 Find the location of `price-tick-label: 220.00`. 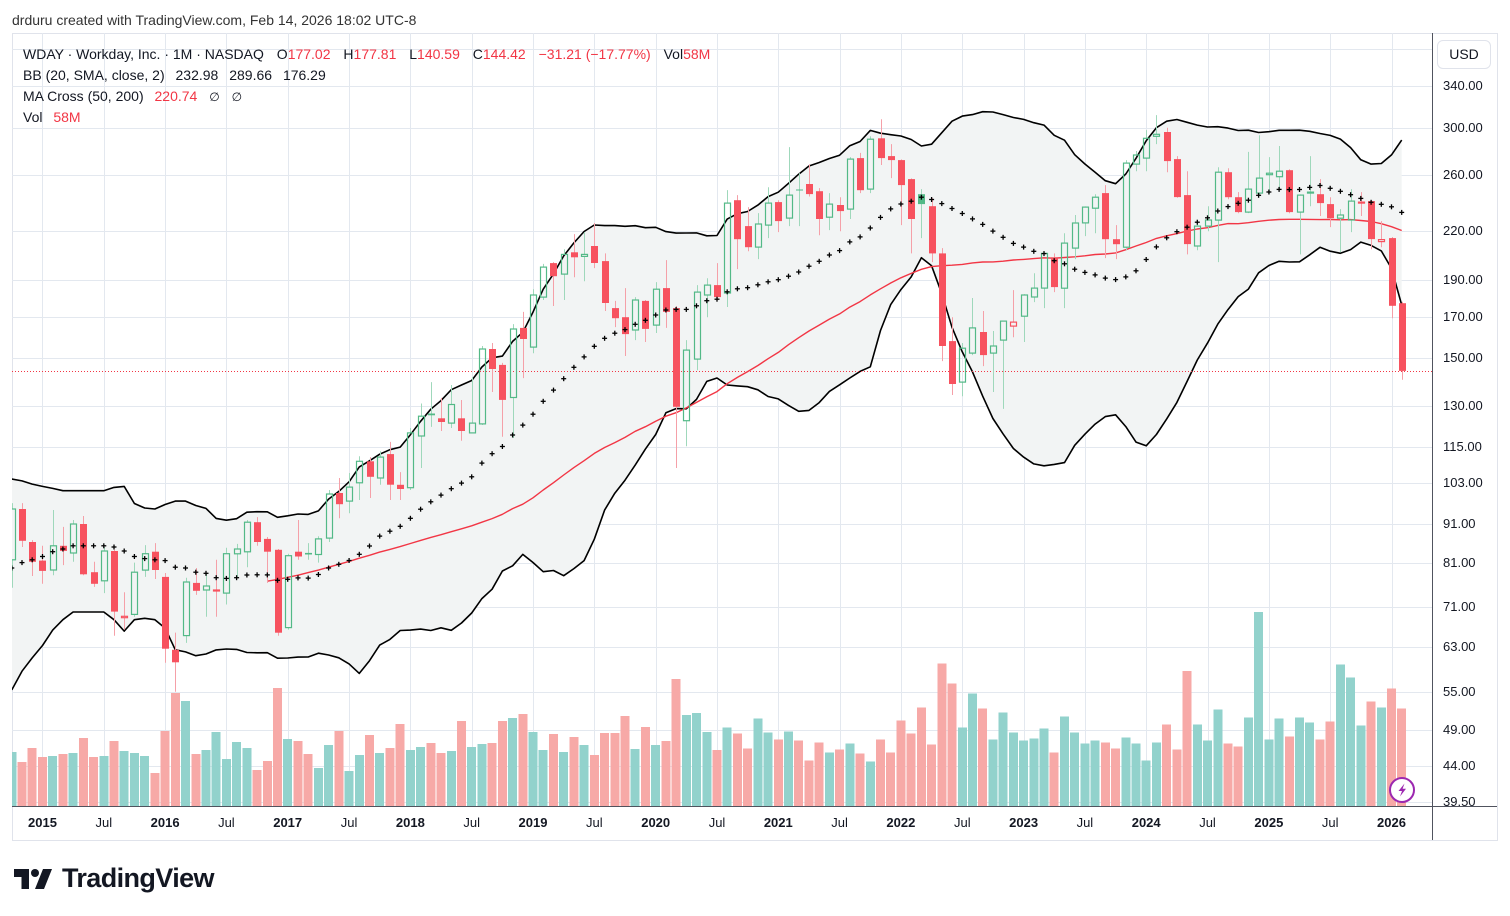

price-tick-label: 220.00 is located at coordinates (1463, 230).